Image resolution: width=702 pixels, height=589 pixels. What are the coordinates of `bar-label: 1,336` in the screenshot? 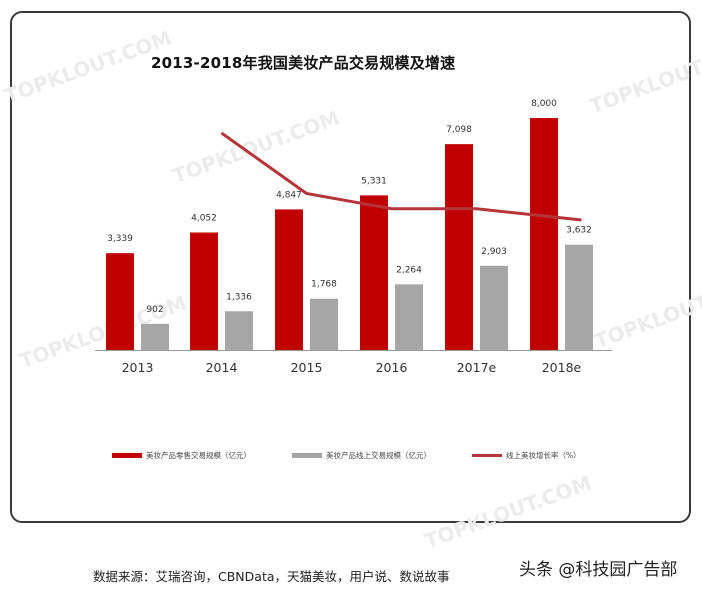 It's located at (239, 297).